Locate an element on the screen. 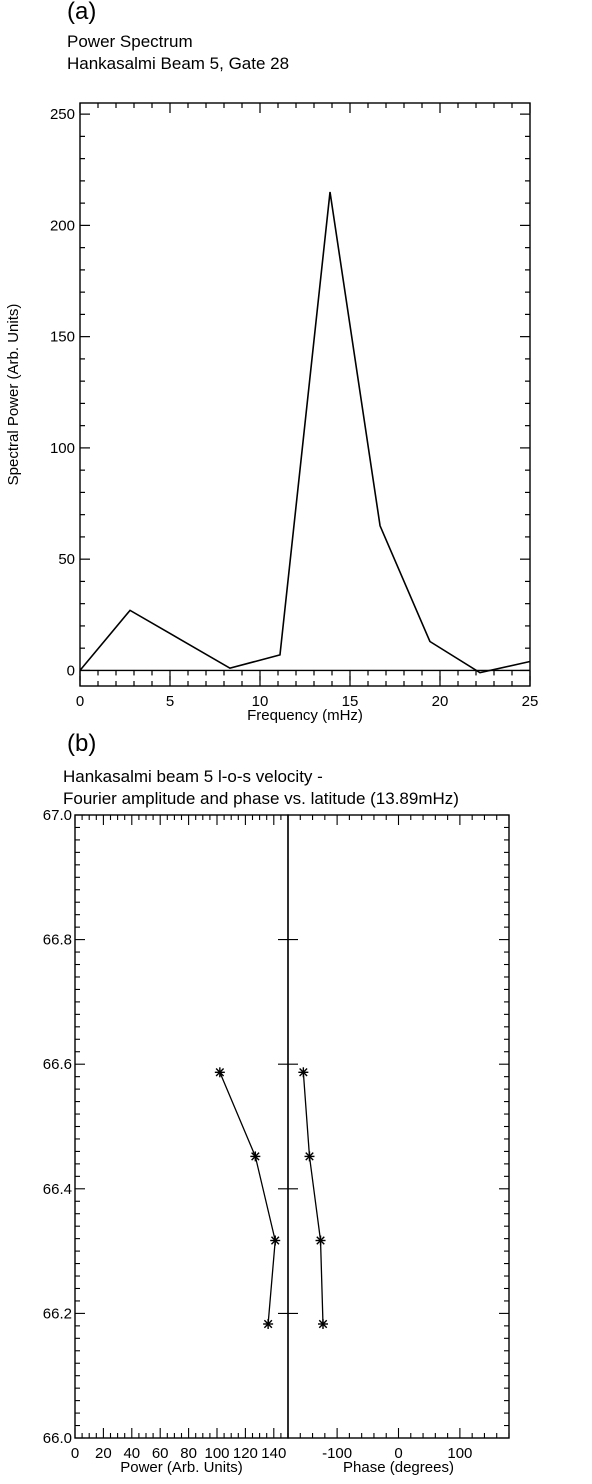 The image size is (592, 1484). phase-line is located at coordinates (313, 1198).